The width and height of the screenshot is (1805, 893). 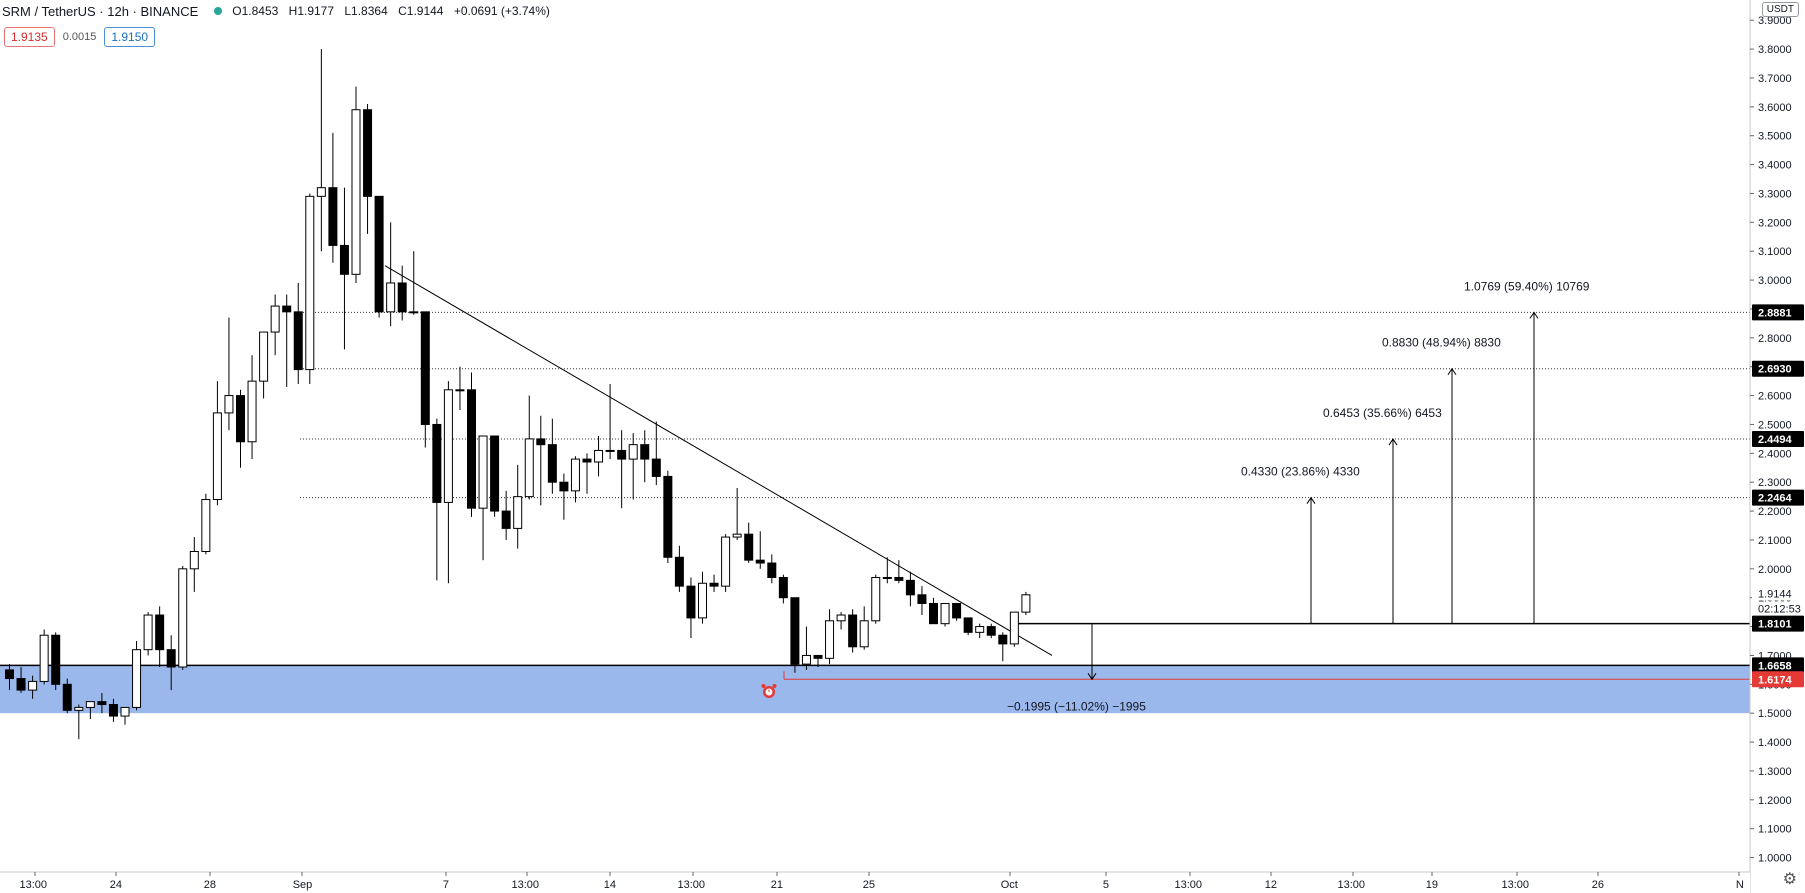 What do you see at coordinates (421, 11) in the screenshot?
I see `close-value: C1.9144` at bounding box center [421, 11].